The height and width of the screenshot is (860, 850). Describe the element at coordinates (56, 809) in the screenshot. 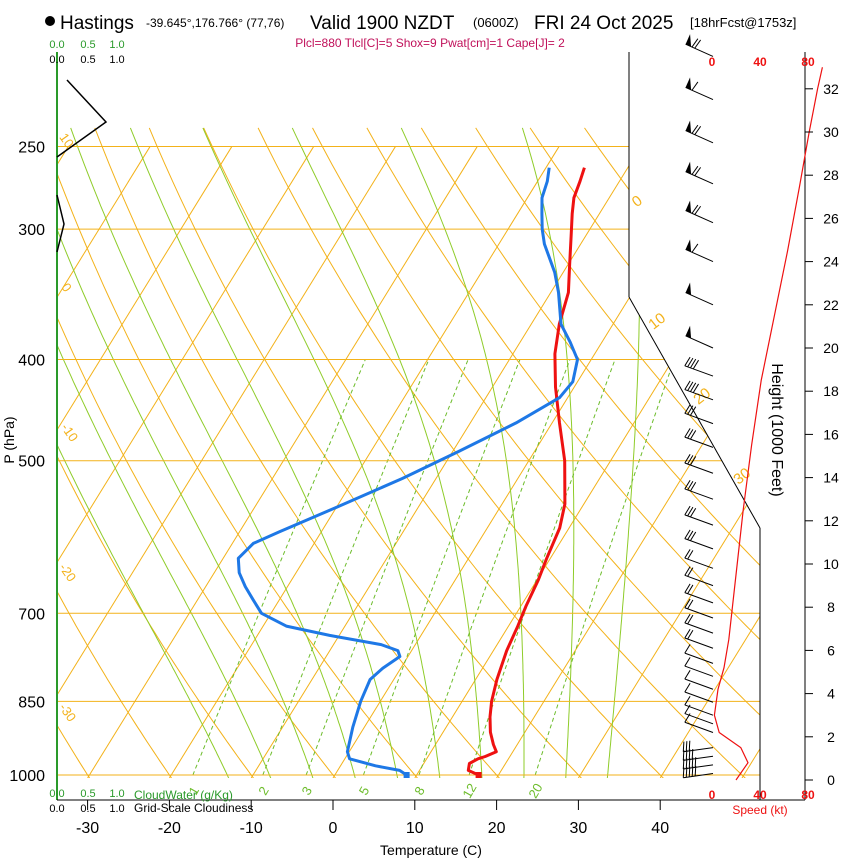

I see `cloudiness-tick-label: 0.0` at that location.